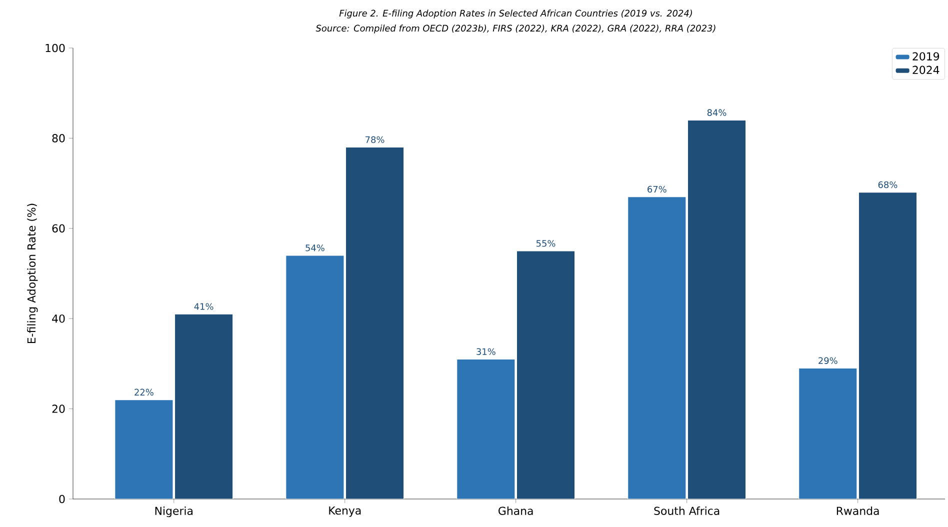 This screenshot has width=948, height=527. I want to click on legend-label: 2019, so click(926, 56).